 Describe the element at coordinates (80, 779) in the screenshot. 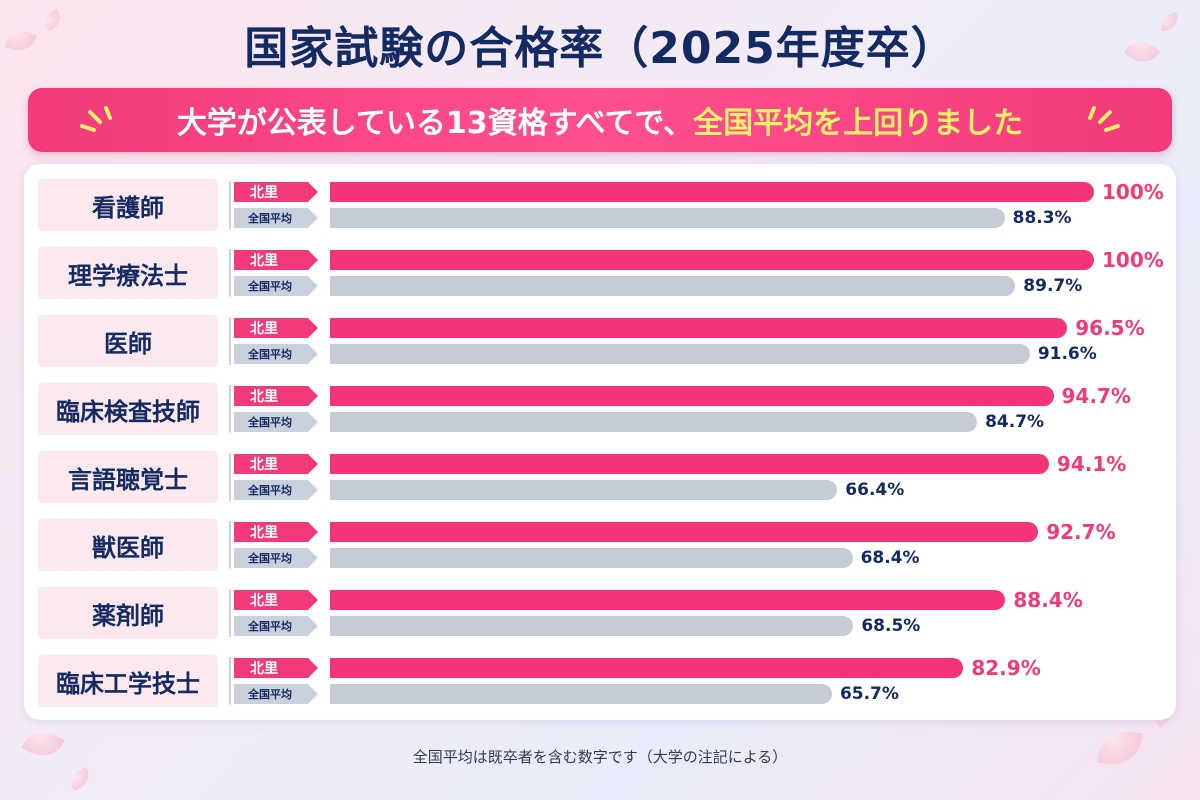

I see `petal-decoration` at that location.